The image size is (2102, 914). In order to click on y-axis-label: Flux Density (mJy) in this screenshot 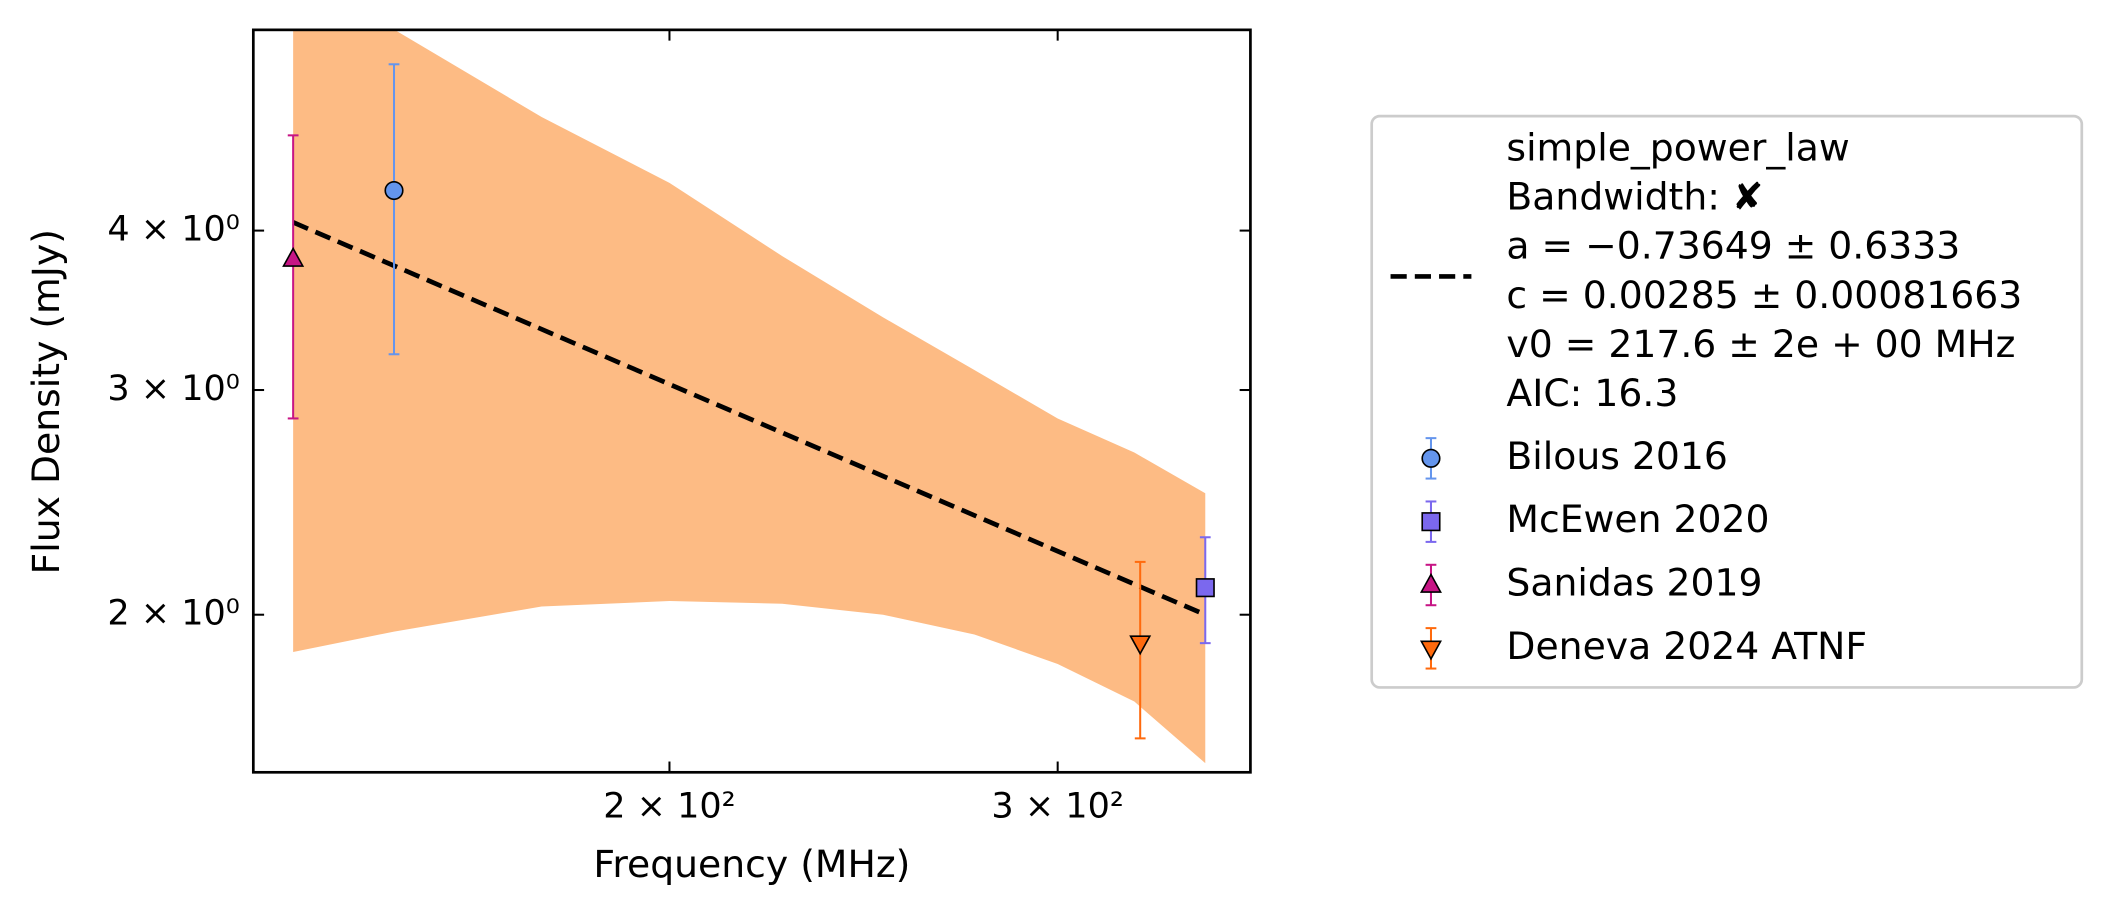, I will do `click(46, 401)`.